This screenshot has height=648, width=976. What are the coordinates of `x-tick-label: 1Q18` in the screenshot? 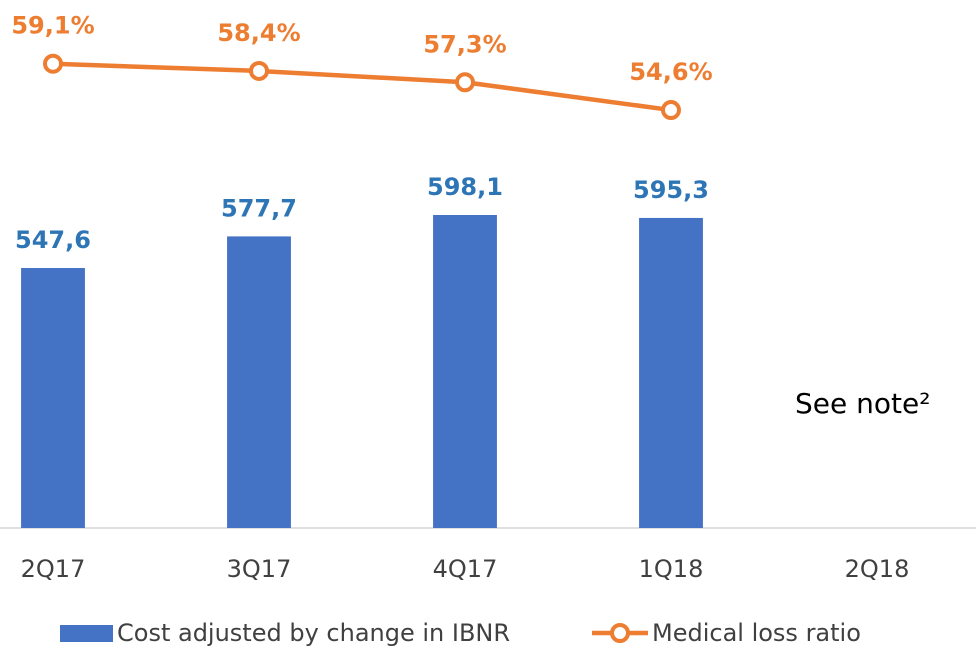 It's located at (671, 569).